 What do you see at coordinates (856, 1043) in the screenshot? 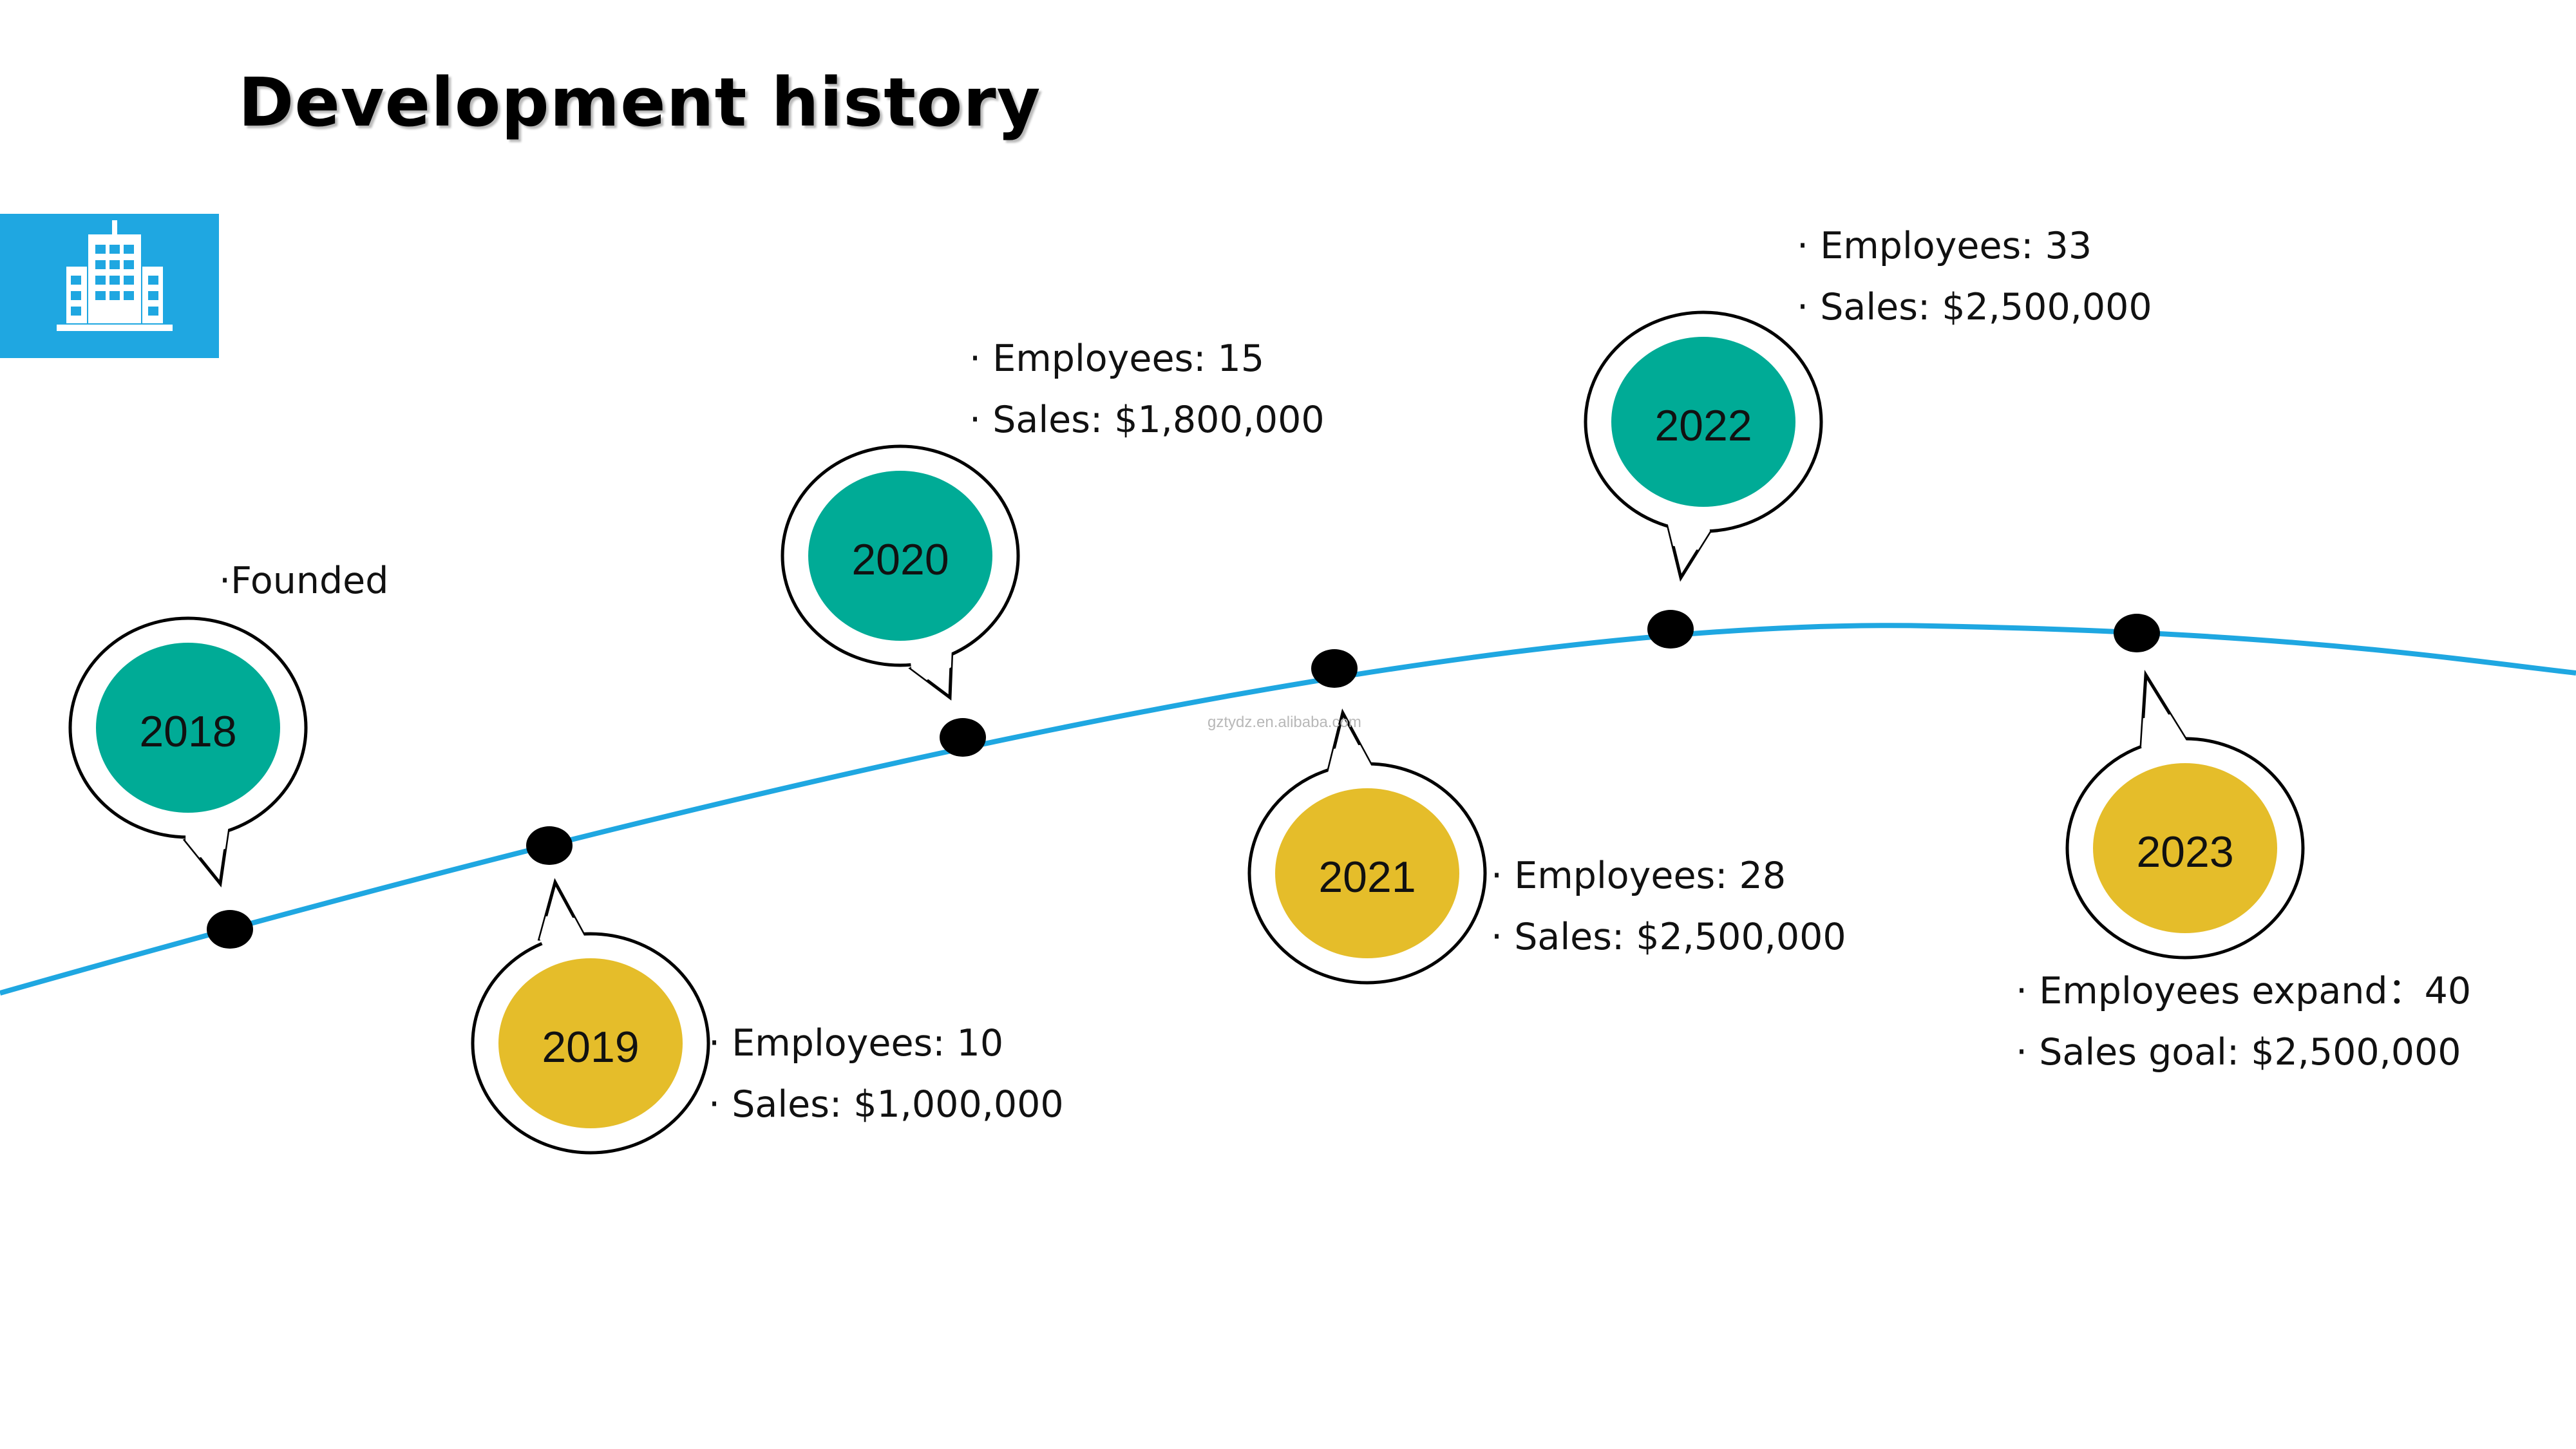
I see `milestone-2019-line: · Employees: 10` at bounding box center [856, 1043].